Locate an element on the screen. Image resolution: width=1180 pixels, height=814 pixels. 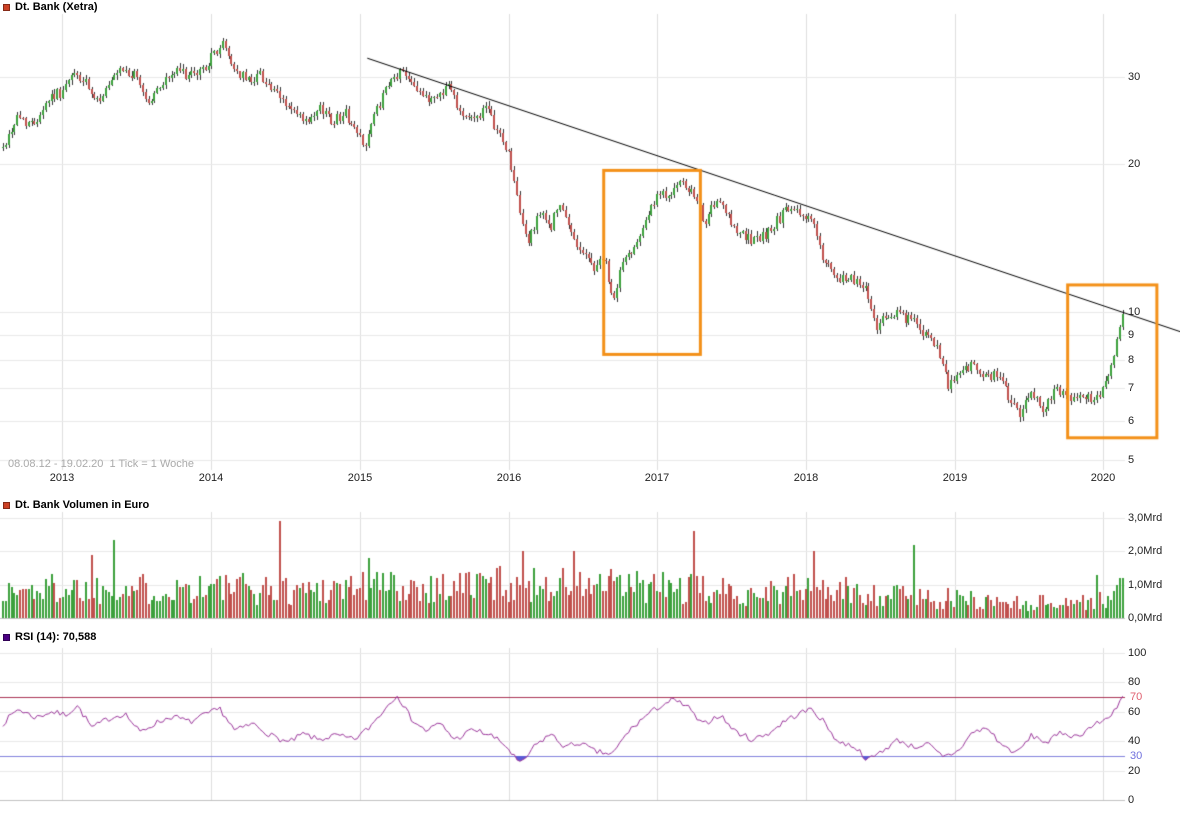
rsi-legend: RSI (14): 70,588 is located at coordinates (49, 637).